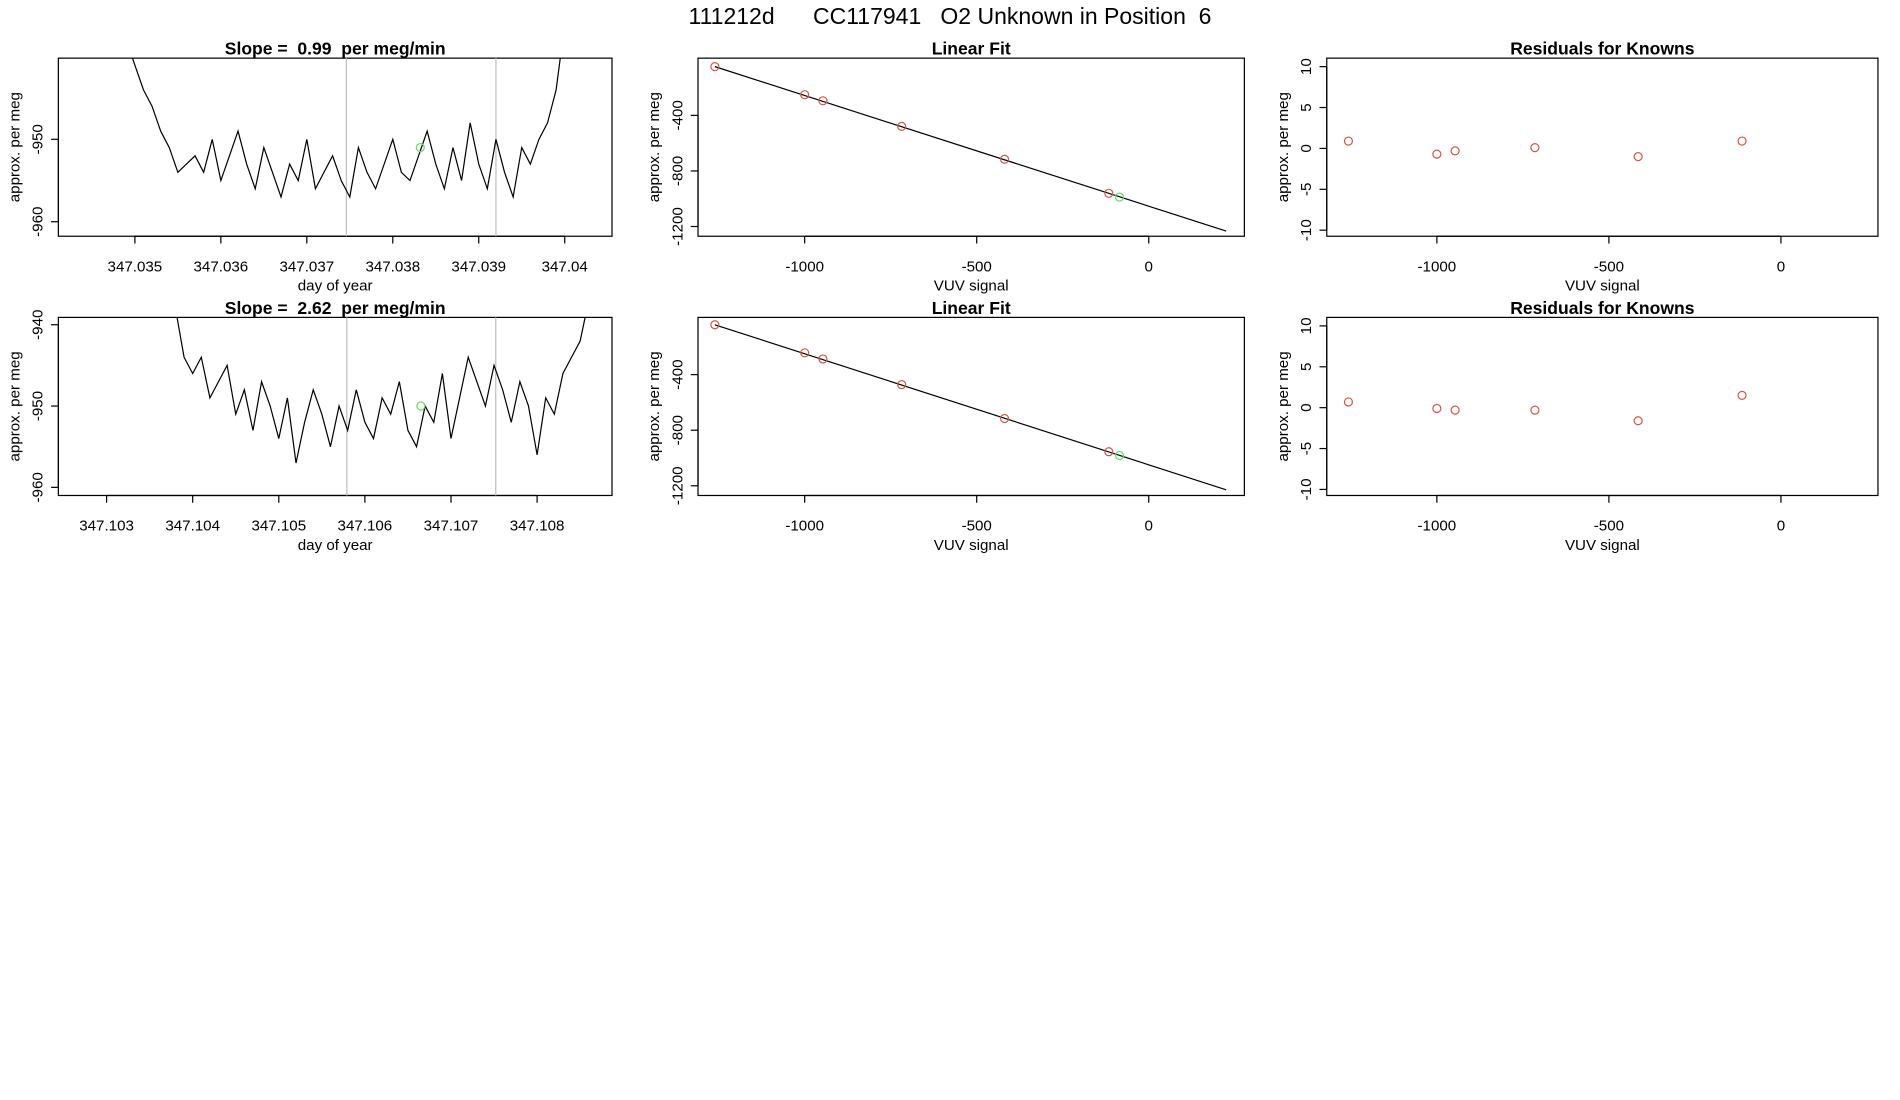 The image size is (1900, 1100). Describe the element at coordinates (38, 325) in the screenshot. I see `y-tick-label: -940` at that location.